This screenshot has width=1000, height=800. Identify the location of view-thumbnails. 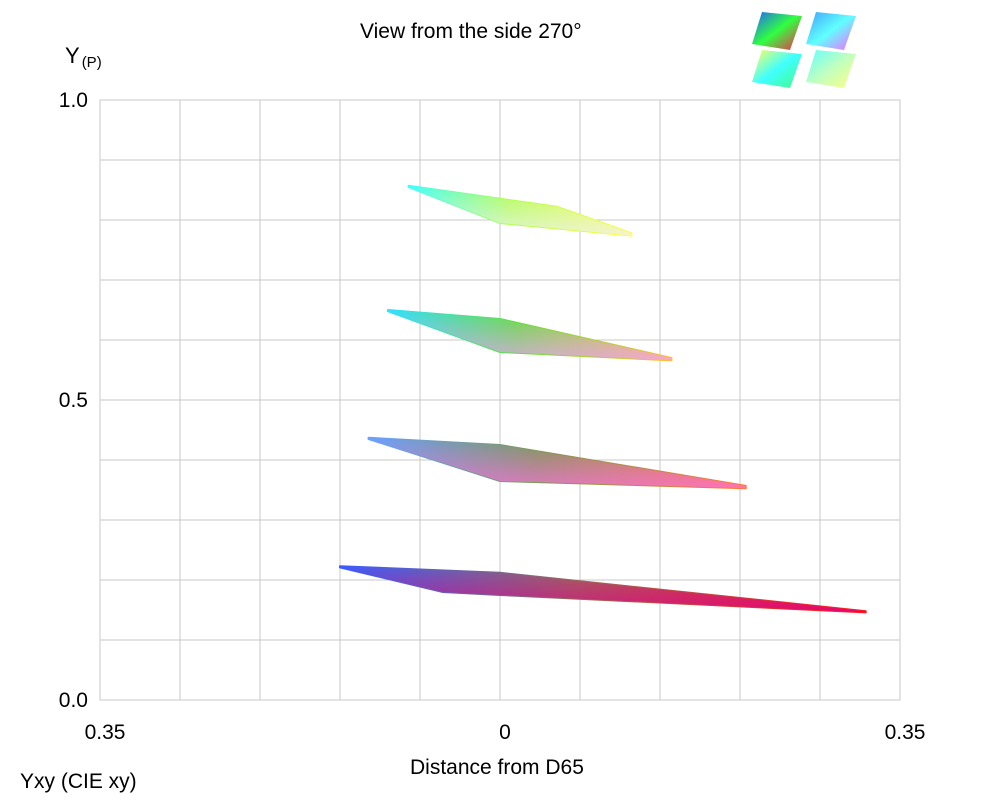
(804, 50).